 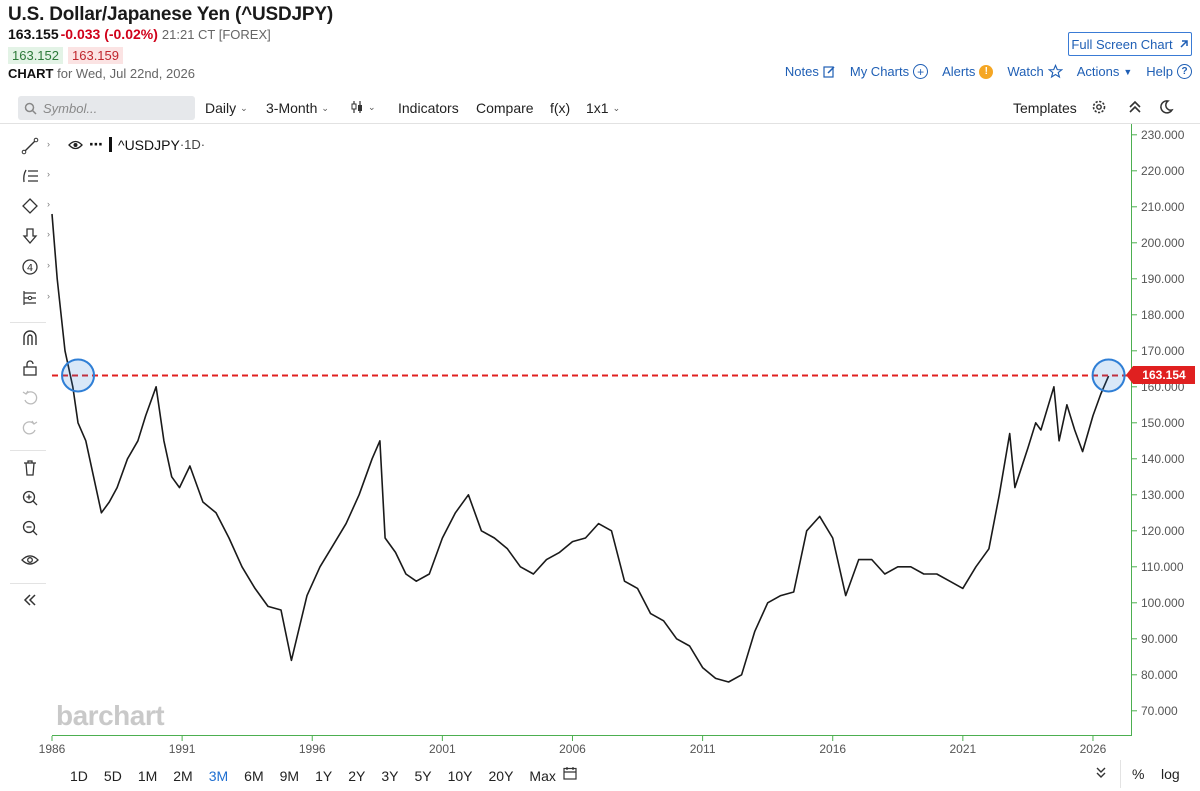 I want to click on y-tick-label: 80.000, so click(x=1159, y=674).